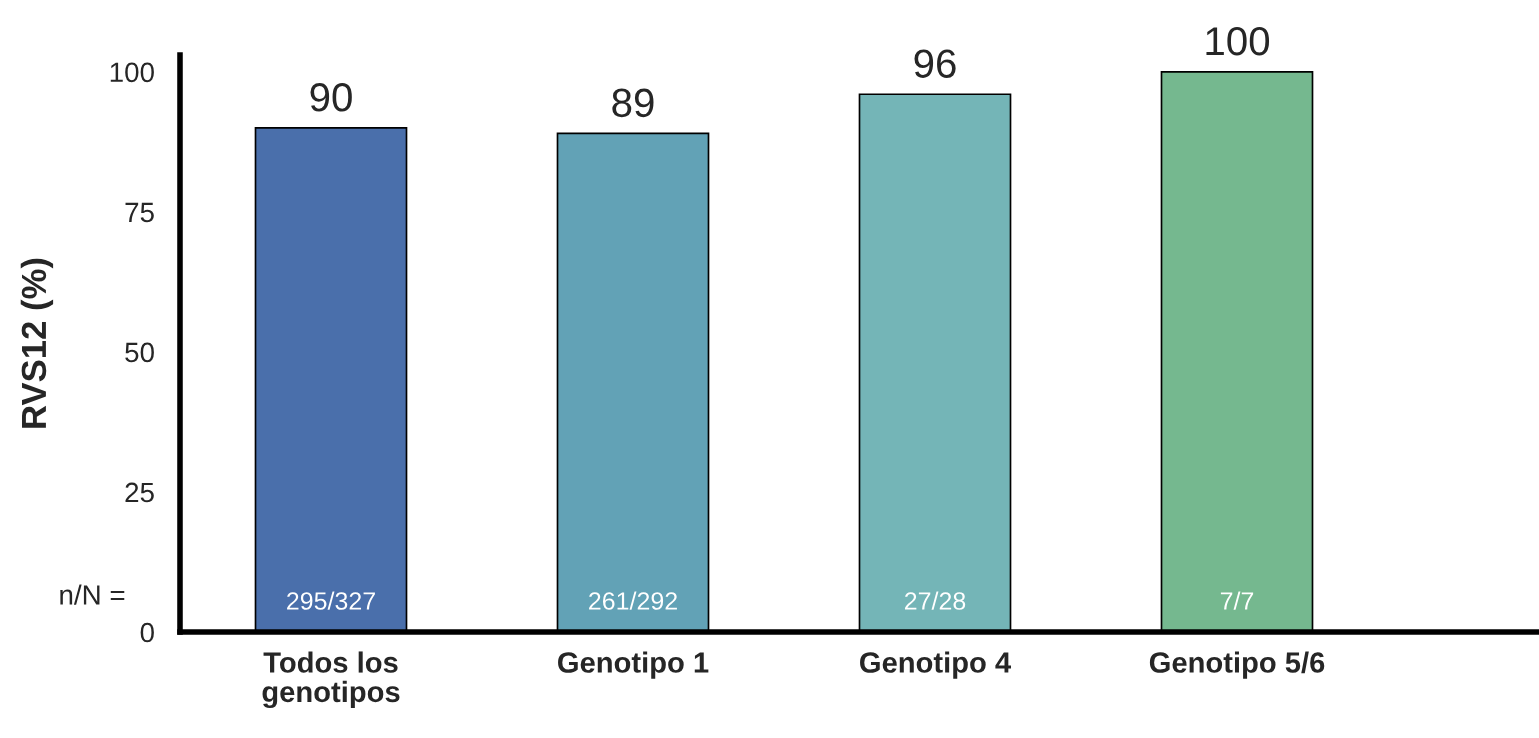 This screenshot has height=738, width=1539. What do you see at coordinates (37, 343) in the screenshot?
I see `y-axis-title: RVS12 (%)` at bounding box center [37, 343].